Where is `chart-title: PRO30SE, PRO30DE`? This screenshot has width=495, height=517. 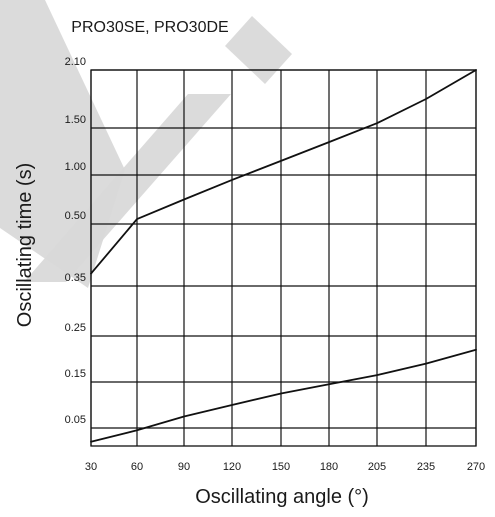
chart-title: PRO30SE, PRO30DE is located at coordinates (149, 27).